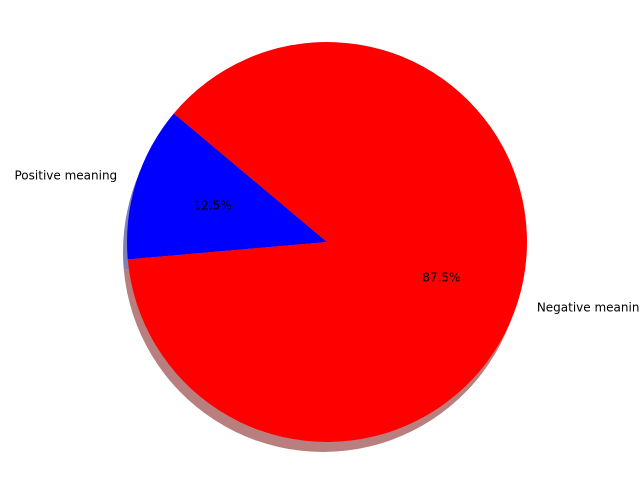  Describe the element at coordinates (588, 308) in the screenshot. I see `pie-label-negative-meaning: Negative meaning` at that location.